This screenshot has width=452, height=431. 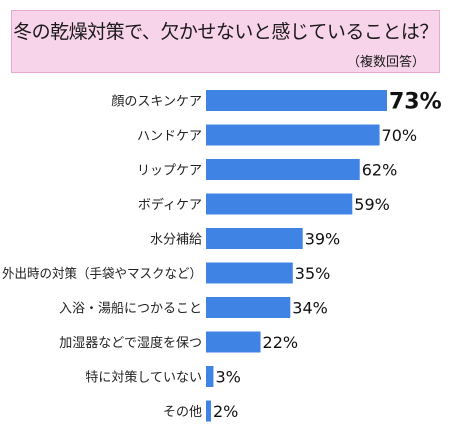 I want to click on value-label: 2%, so click(x=225, y=411).